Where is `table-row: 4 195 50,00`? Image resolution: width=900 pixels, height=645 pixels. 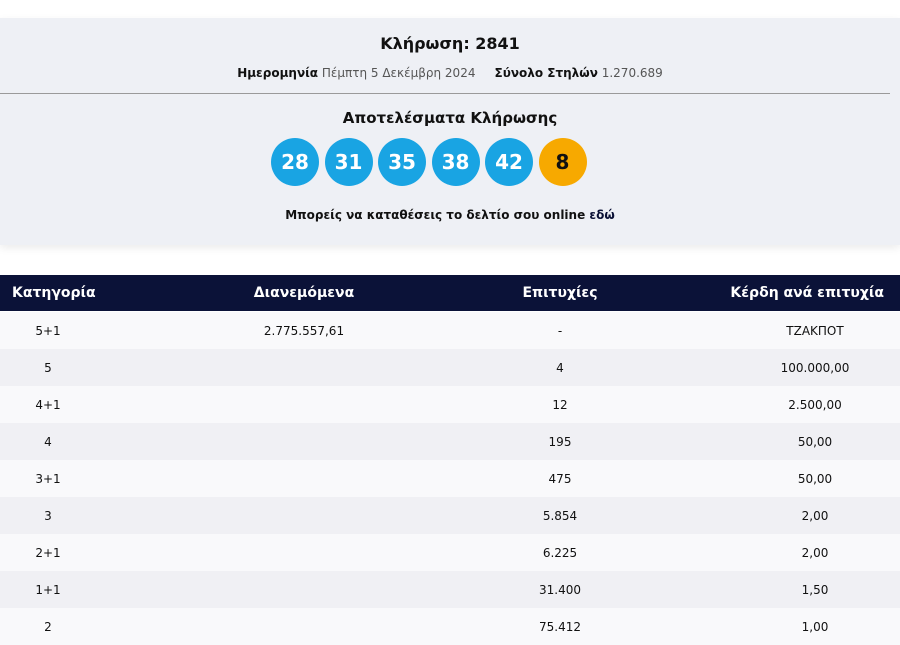
table-row: 4 195 50,00 is located at coordinates (450, 441).